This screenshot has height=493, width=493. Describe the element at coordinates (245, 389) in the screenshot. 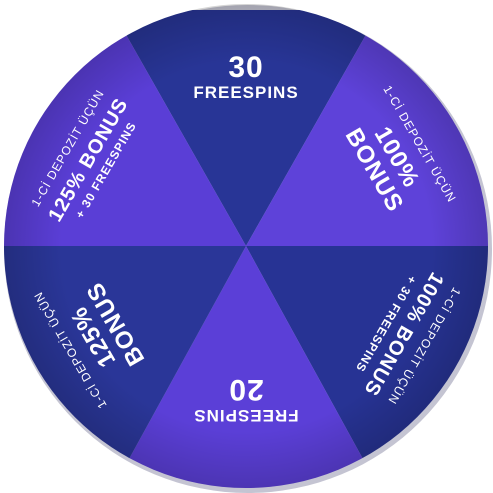

I see `segment-bottom-number: 20` at that location.